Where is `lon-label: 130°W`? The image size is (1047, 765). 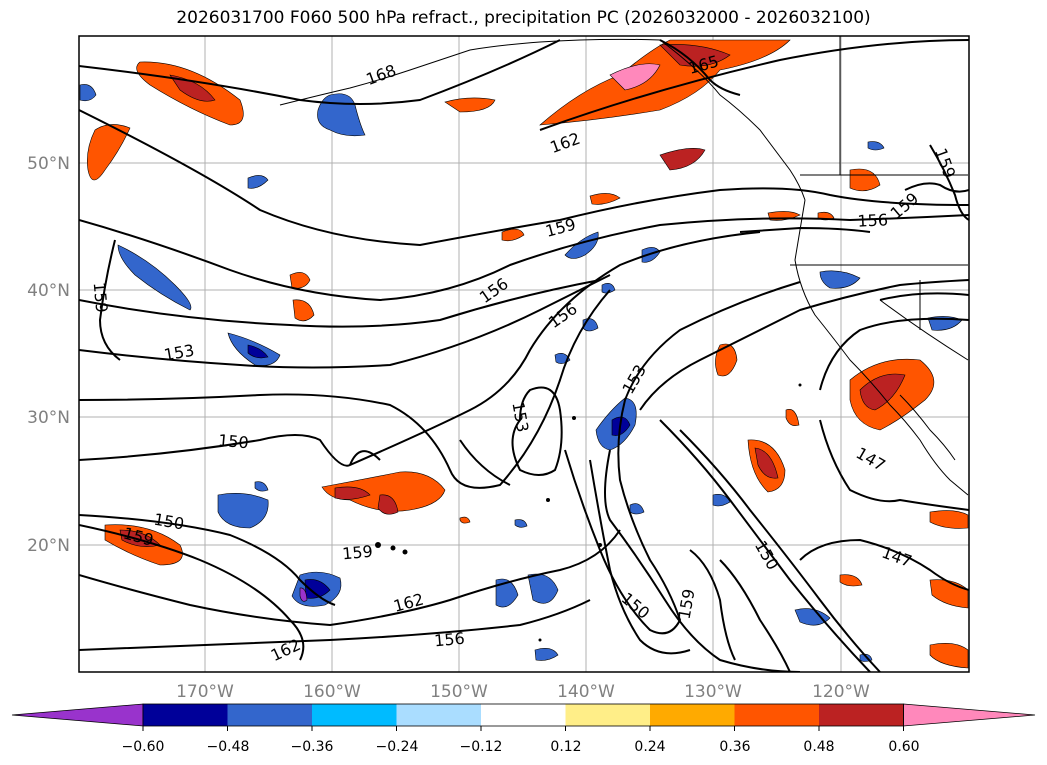
lon-label: 130°W is located at coordinates (713, 692).